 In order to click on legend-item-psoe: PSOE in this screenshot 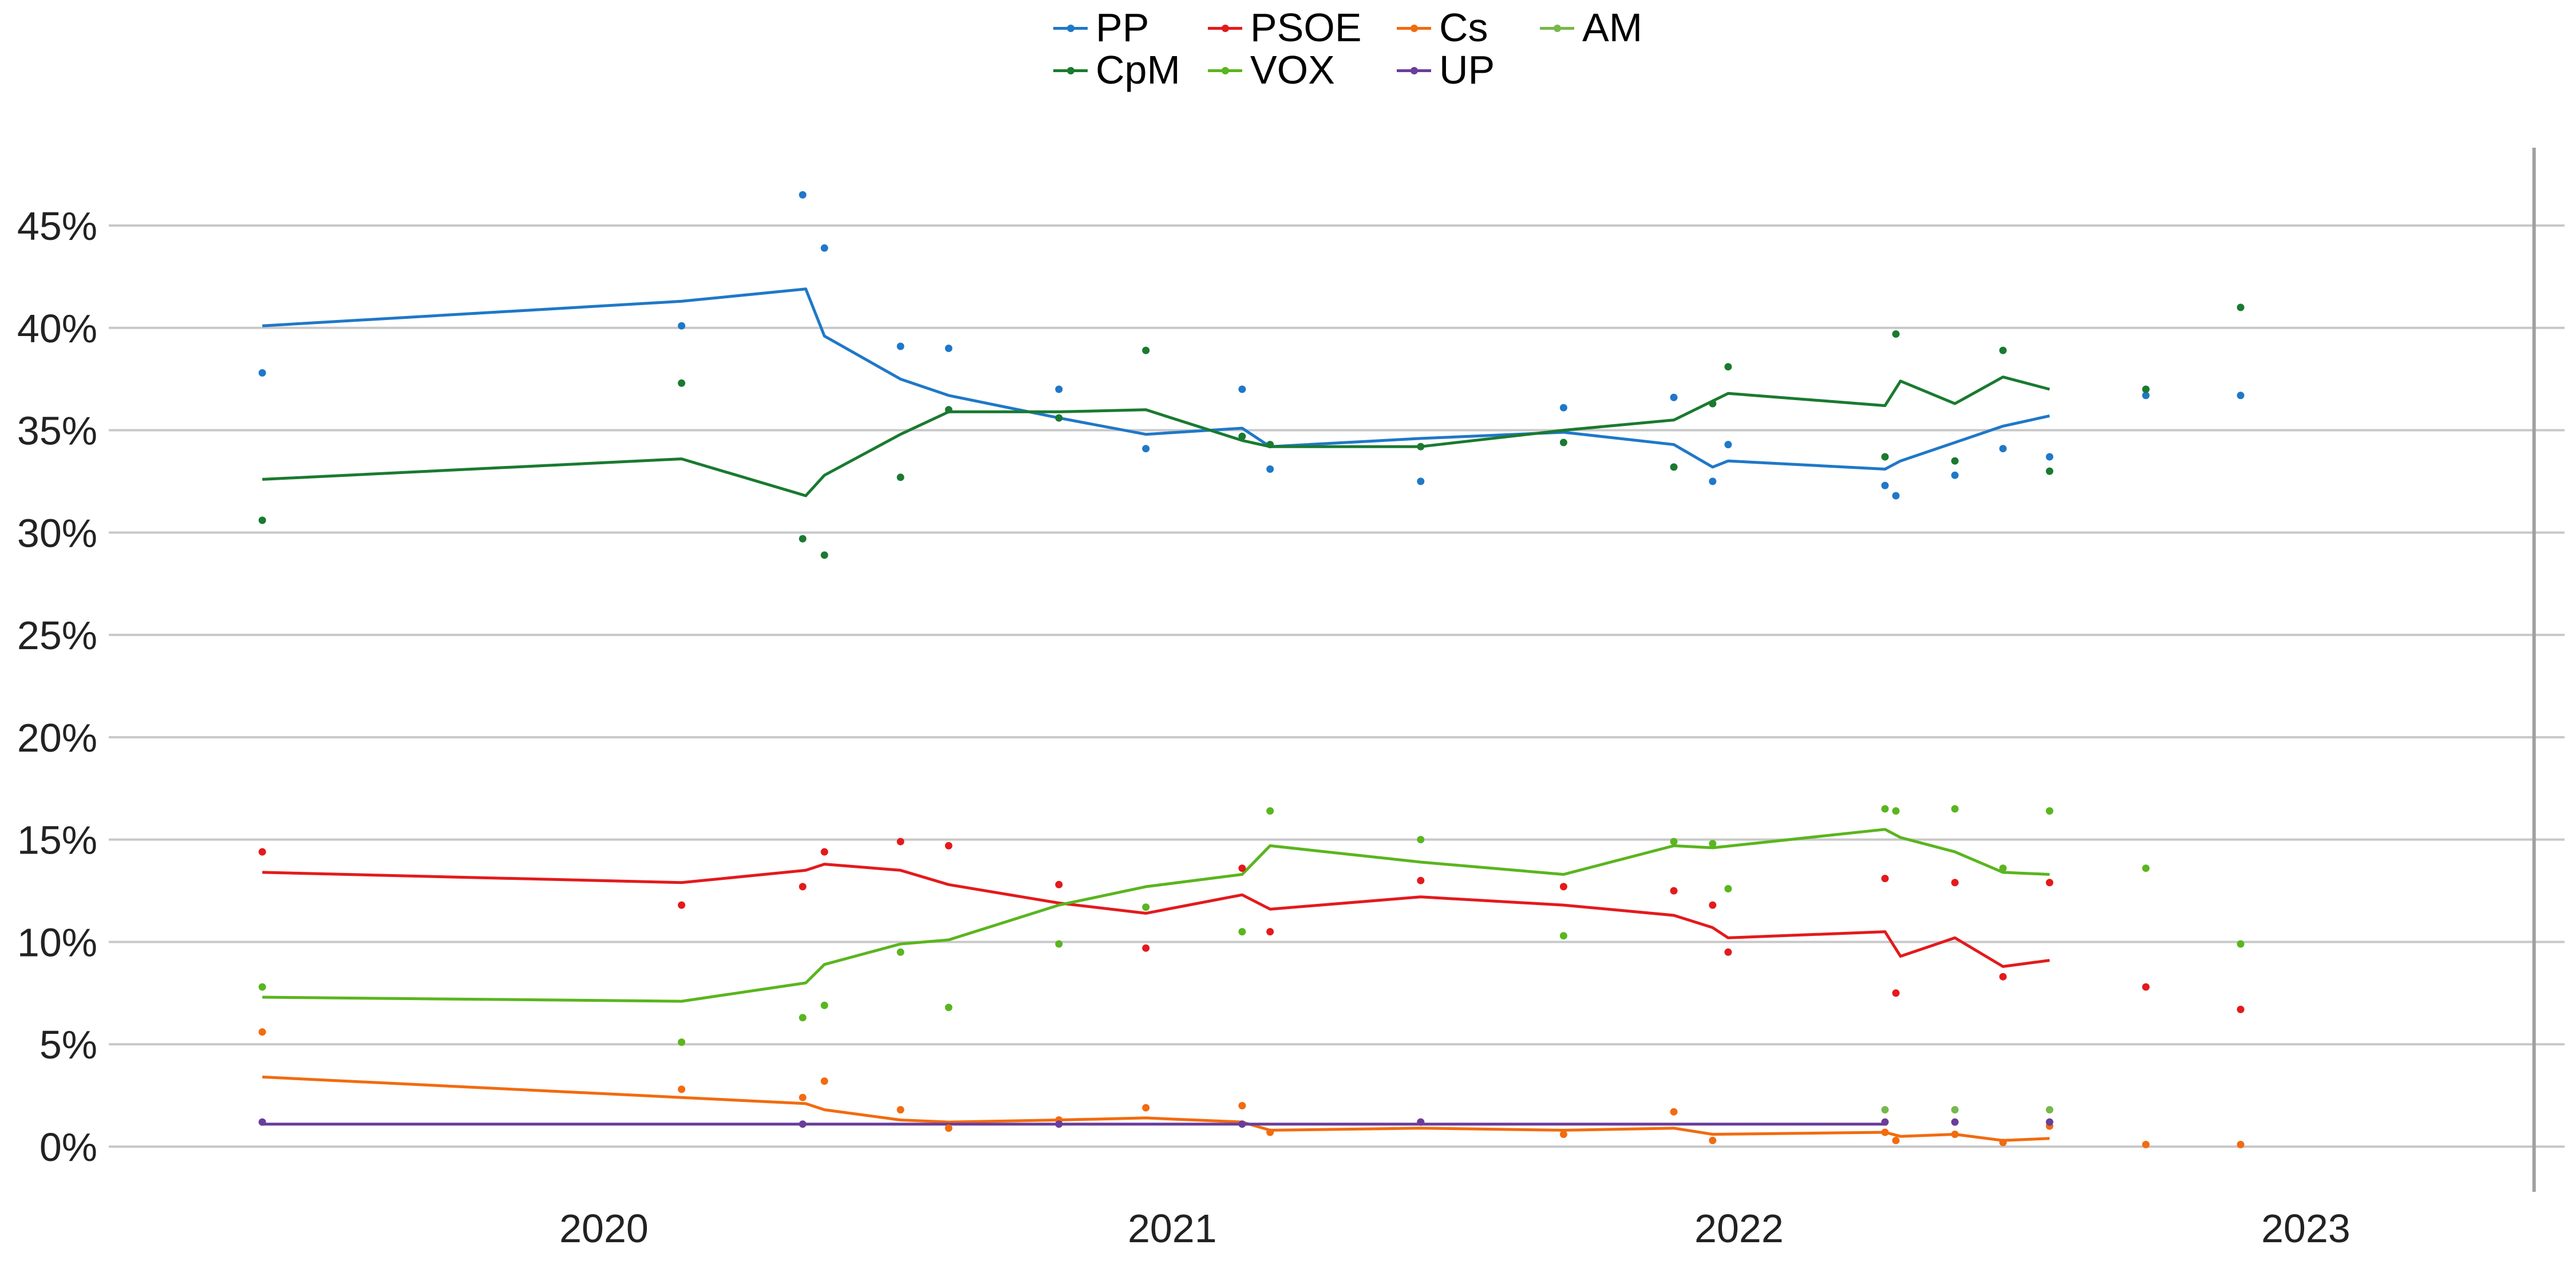, I will do `click(1285, 27)`.